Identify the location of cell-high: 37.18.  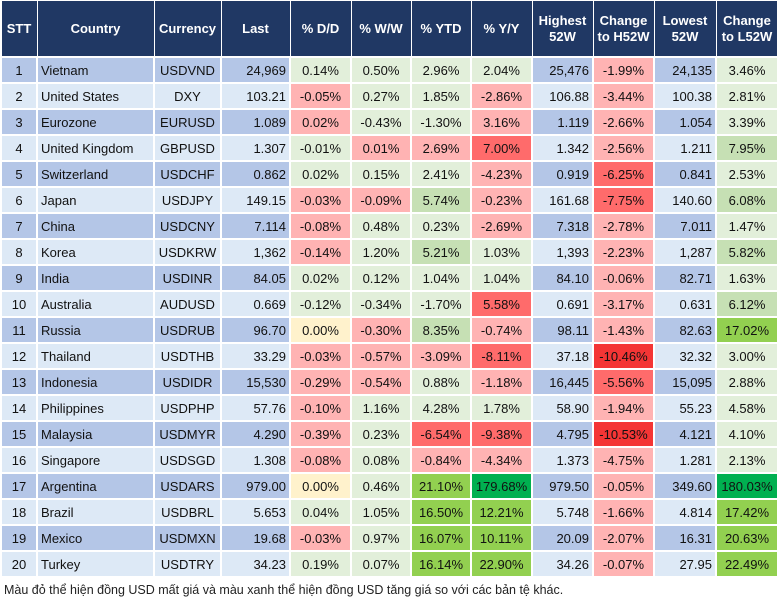
(562, 356).